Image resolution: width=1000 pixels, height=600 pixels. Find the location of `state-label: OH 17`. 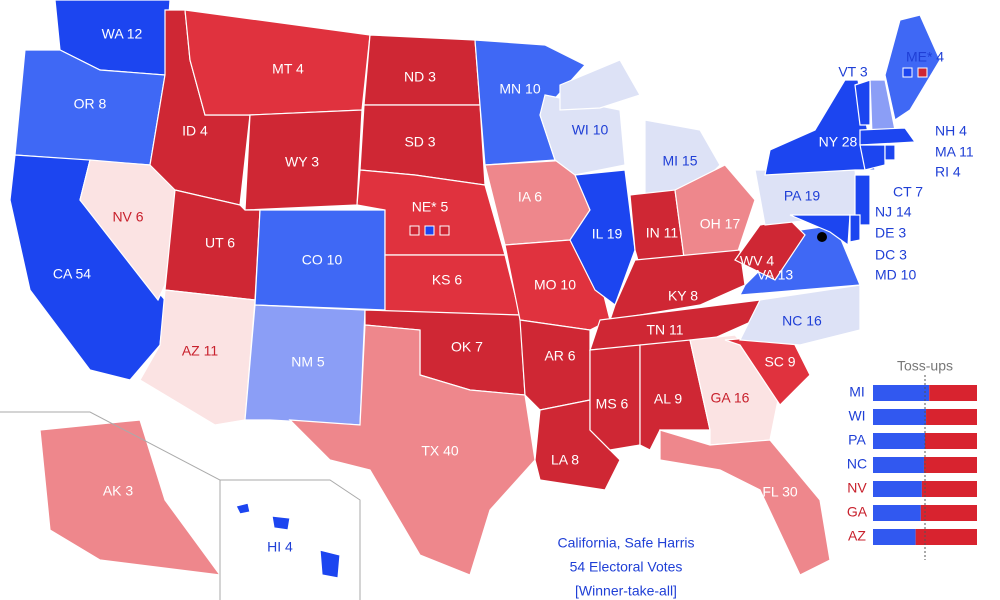

state-label: OH 17 is located at coordinates (720, 224).